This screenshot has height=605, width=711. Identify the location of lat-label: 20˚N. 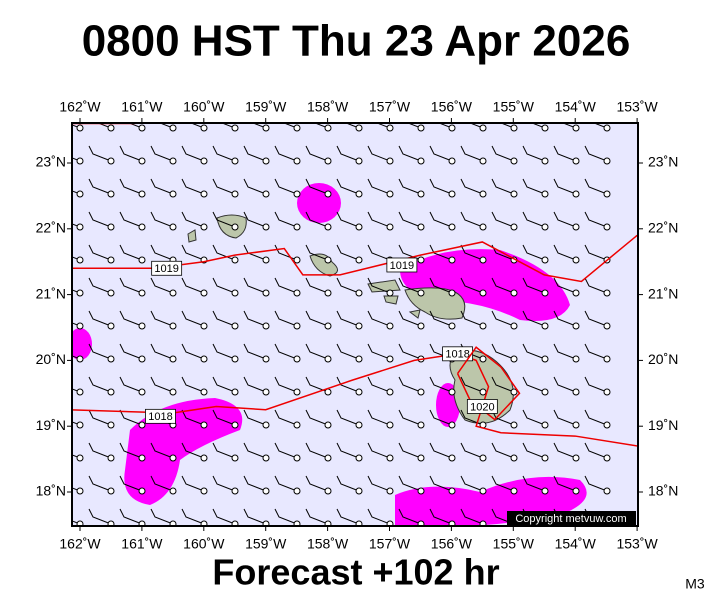
(51, 359).